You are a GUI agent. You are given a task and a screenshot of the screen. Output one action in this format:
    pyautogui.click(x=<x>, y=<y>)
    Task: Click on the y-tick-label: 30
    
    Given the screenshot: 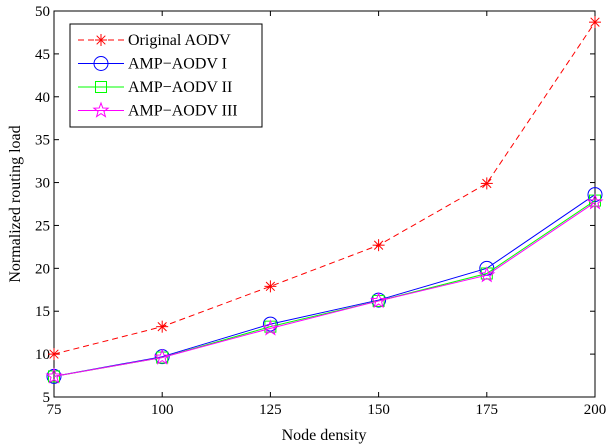 What is the action you would take?
    pyautogui.click(x=42, y=184)
    